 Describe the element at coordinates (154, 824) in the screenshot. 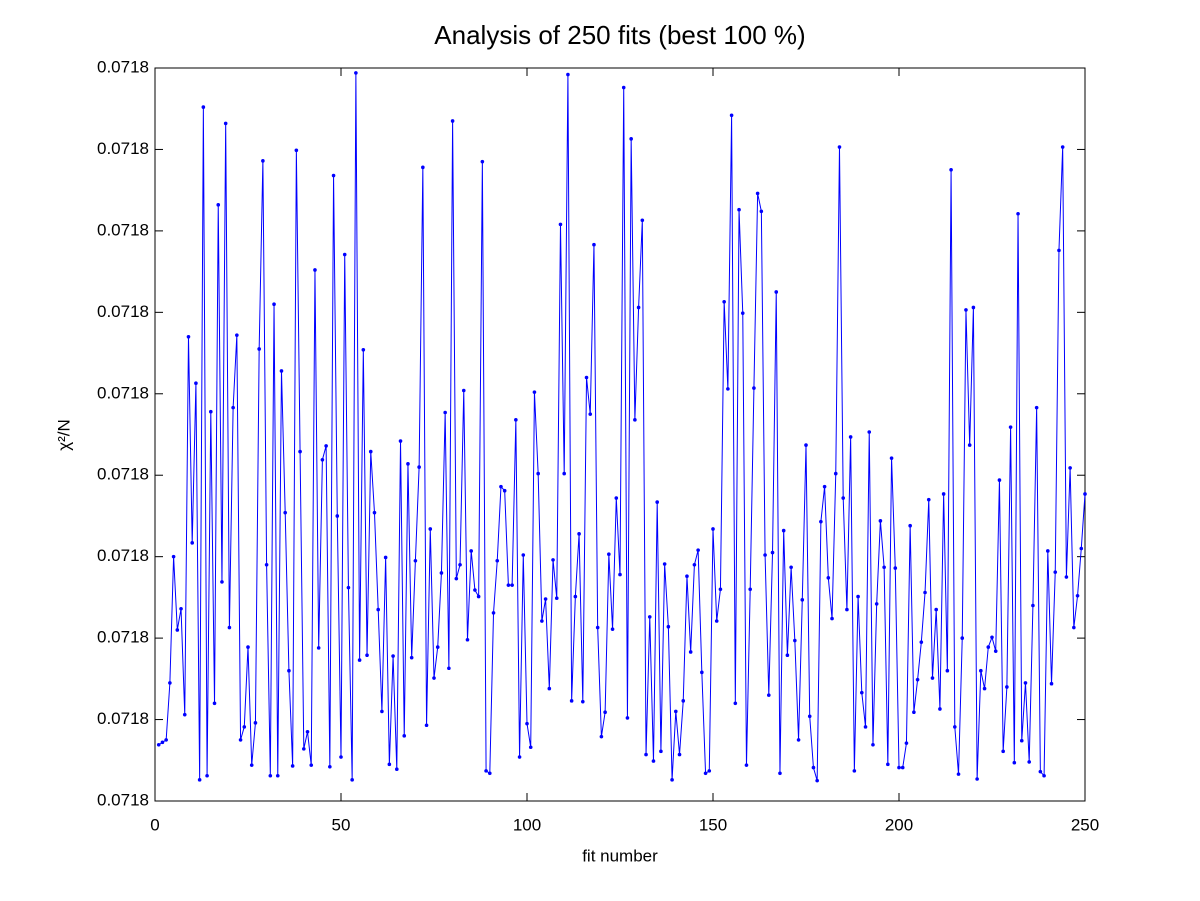

I see `x-tick-label: 0` at that location.